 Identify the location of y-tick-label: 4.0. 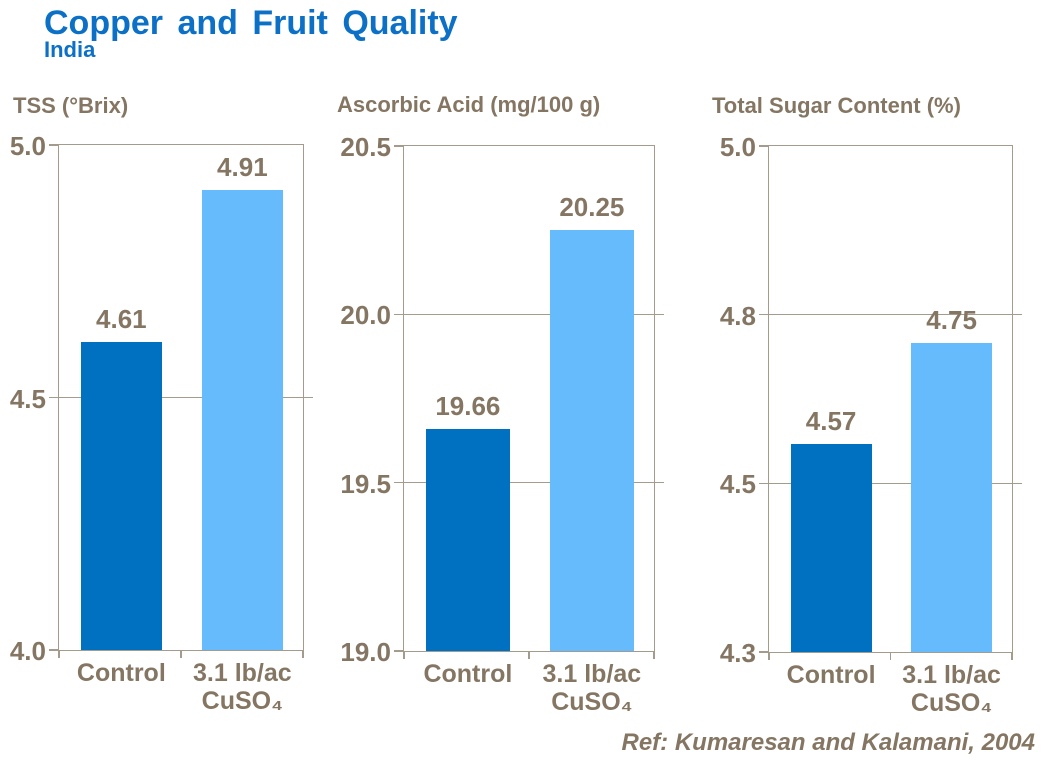
(27, 651).